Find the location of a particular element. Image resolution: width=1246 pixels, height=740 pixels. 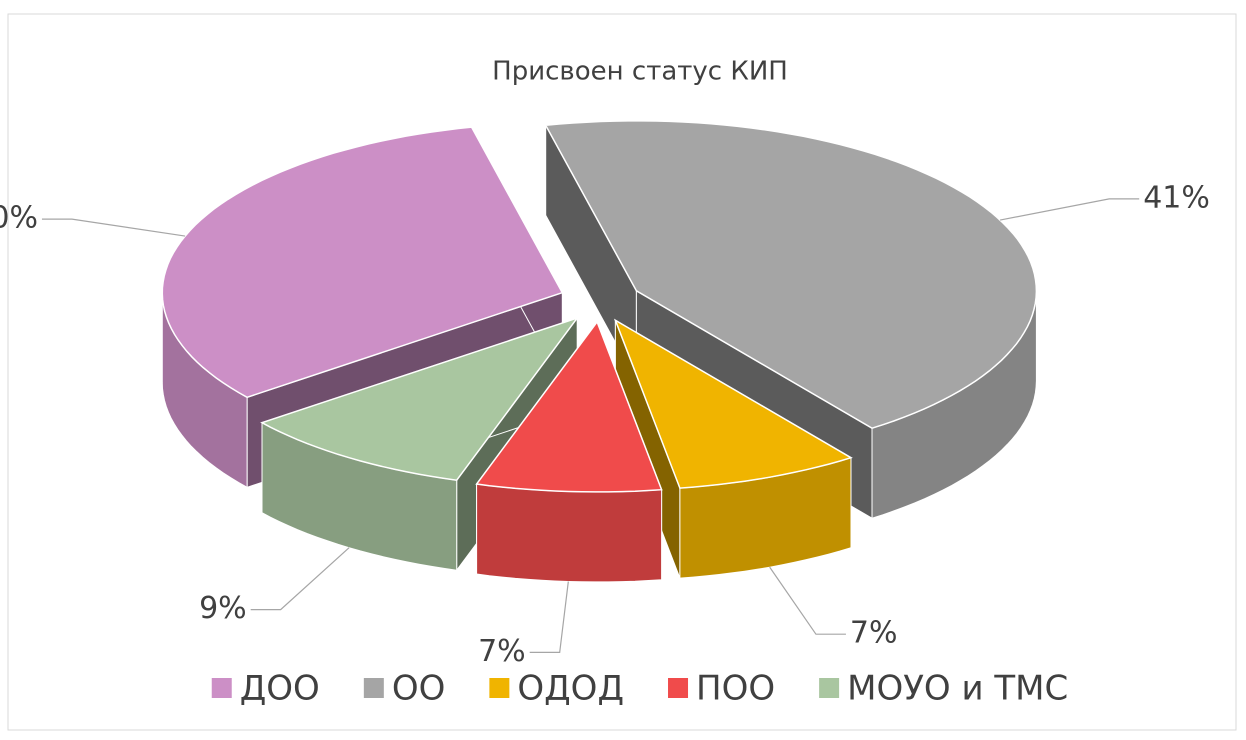

data-label: 9% is located at coordinates (223, 608).